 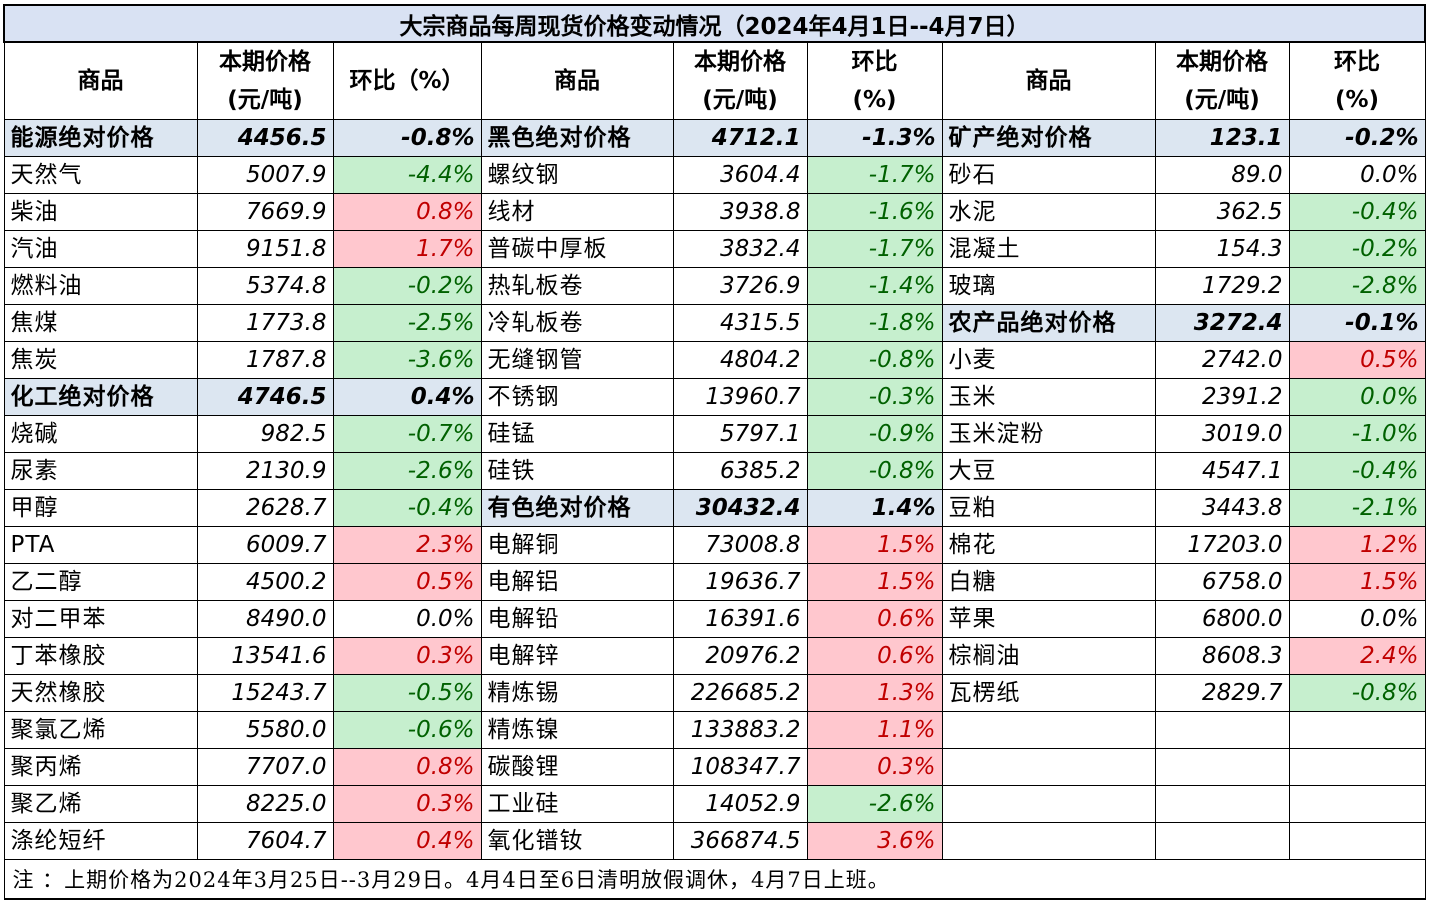 What do you see at coordinates (740, 212) in the screenshot?
I see `price-cell: 3938.8` at bounding box center [740, 212].